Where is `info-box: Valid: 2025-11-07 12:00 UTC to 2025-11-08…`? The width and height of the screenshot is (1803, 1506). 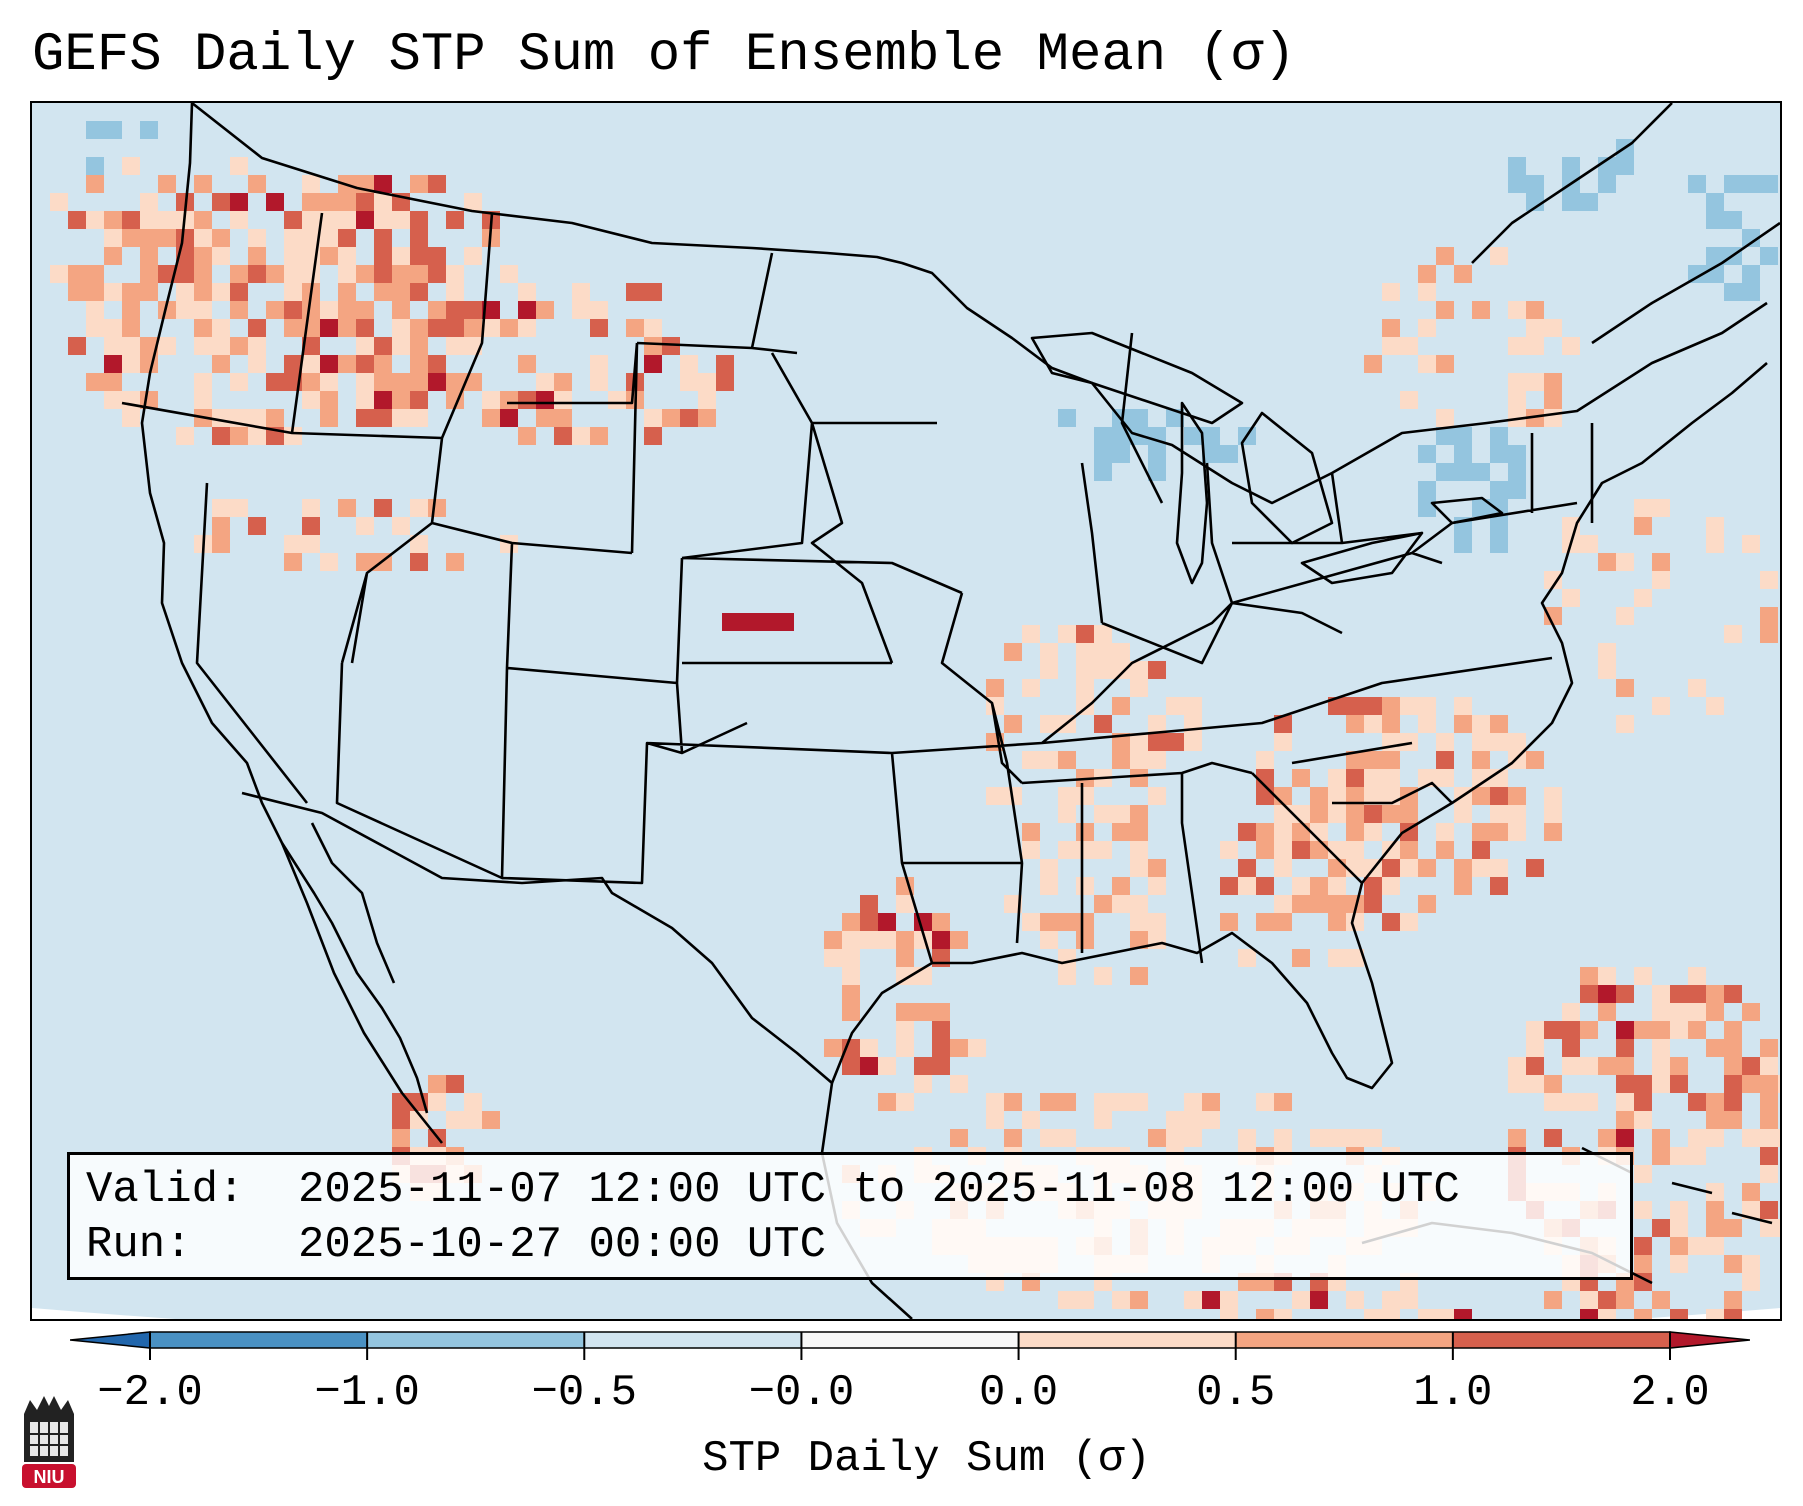
info-box: Valid: 2025-11-07 12:00 UTC to 2025-11-08… is located at coordinates (850, 1216).